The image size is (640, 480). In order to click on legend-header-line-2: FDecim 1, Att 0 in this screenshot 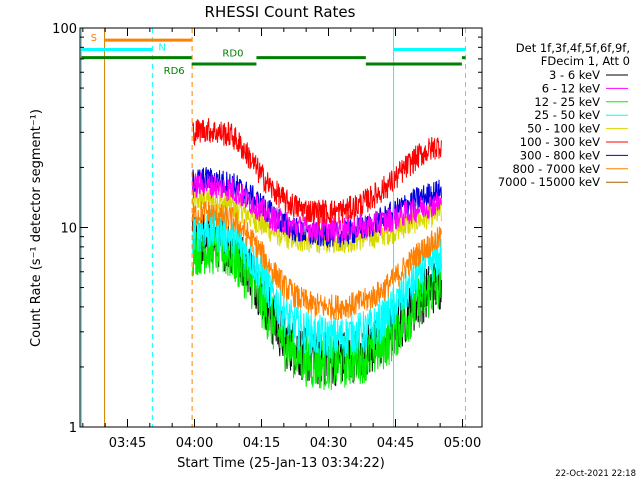, I will do `click(585, 61)`.